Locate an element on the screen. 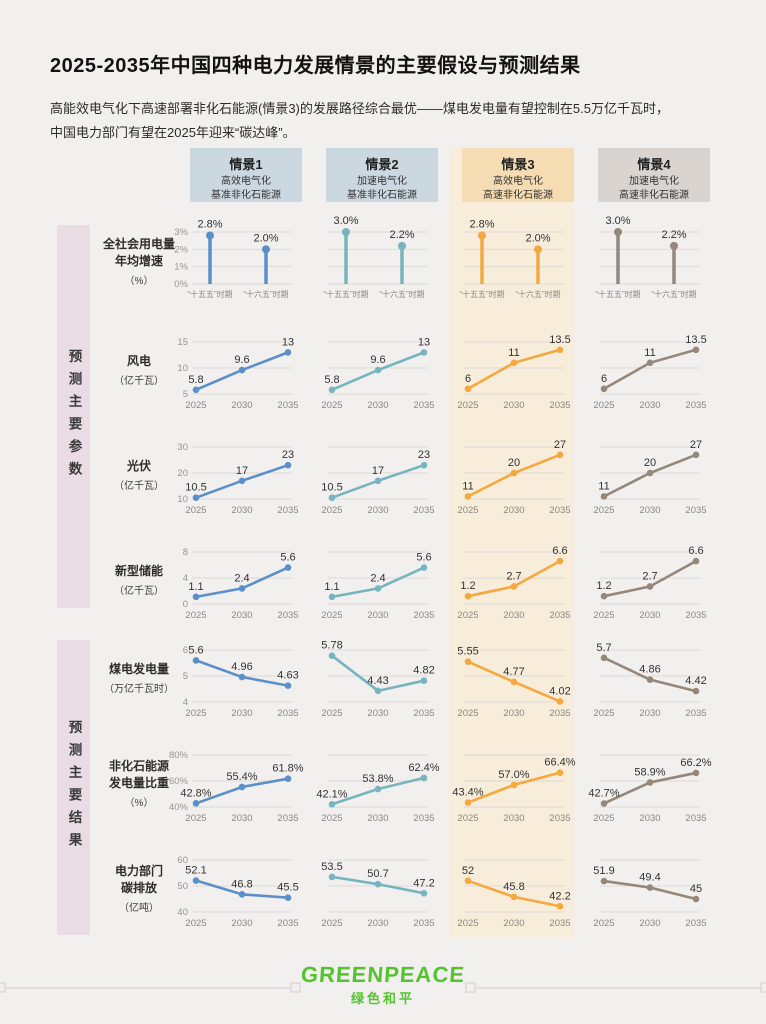 The width and height of the screenshot is (766, 1024). svg-text: 55.4% is located at coordinates (241, 777).